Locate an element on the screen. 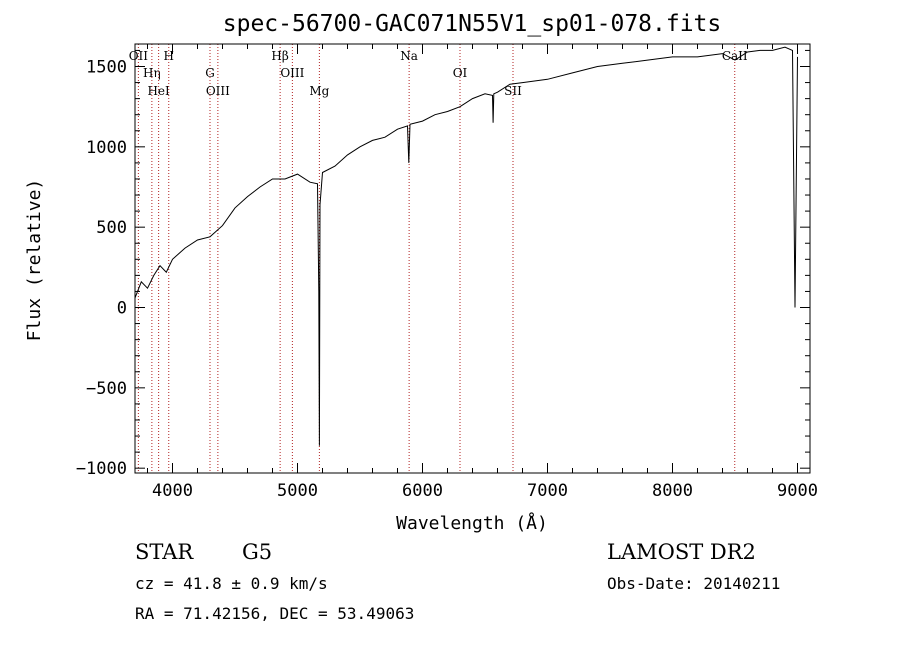  spectral-line-label: Na is located at coordinates (409, 56).